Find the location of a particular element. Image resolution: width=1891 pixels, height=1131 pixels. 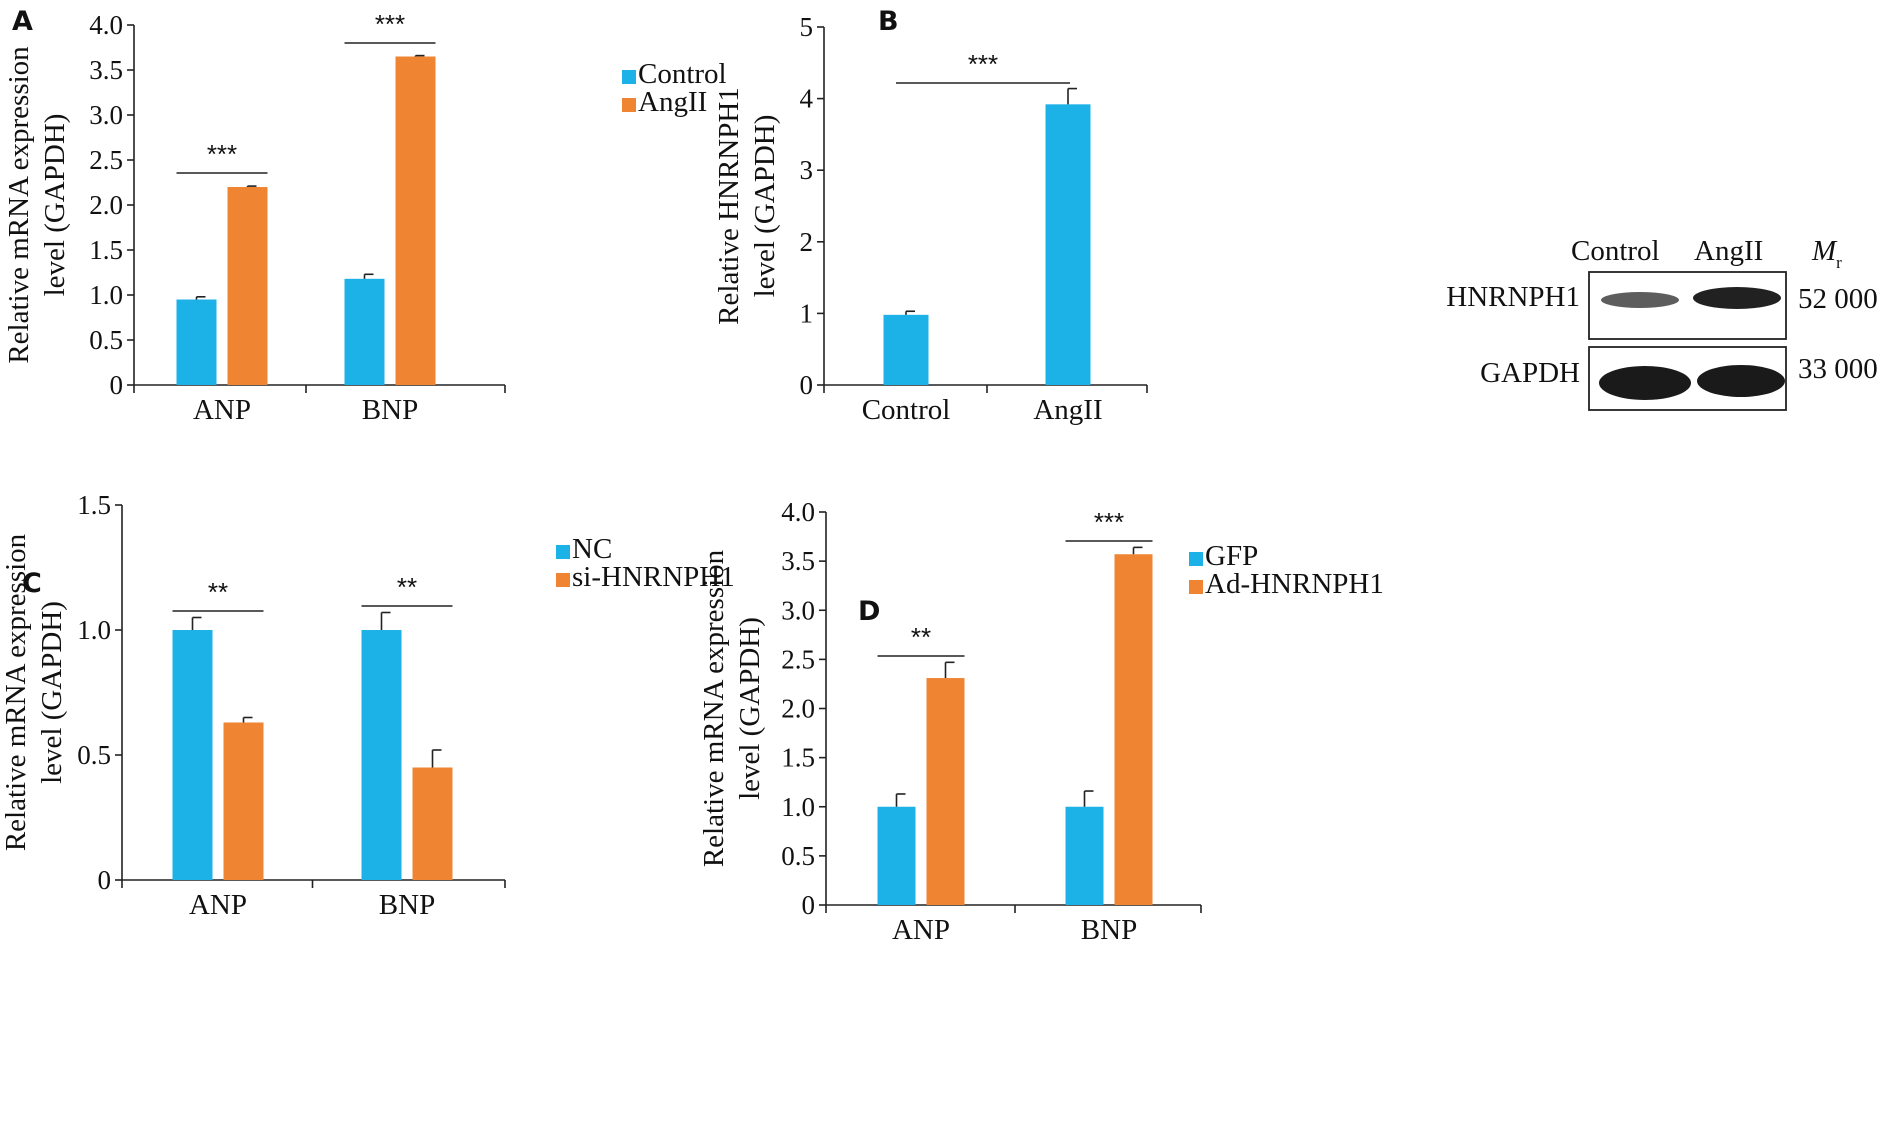

blot-lane-label-control: Control is located at coordinates (1615, 251).